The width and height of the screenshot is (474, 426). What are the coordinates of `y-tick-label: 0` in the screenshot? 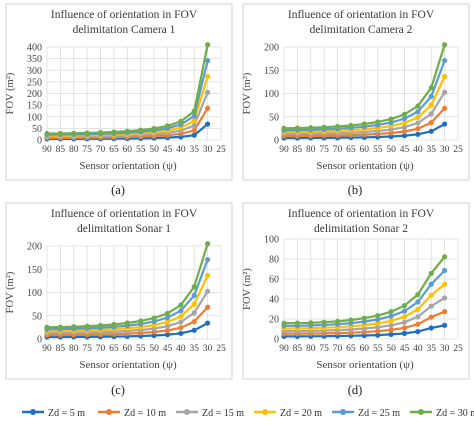 It's located at (276, 340).